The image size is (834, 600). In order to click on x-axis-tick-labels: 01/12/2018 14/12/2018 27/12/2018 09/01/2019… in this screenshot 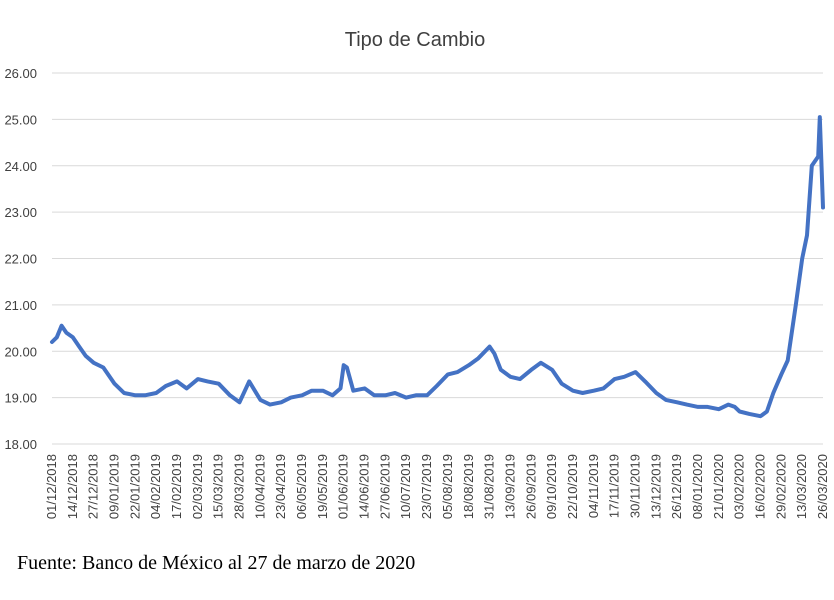, I will do `click(437, 486)`.